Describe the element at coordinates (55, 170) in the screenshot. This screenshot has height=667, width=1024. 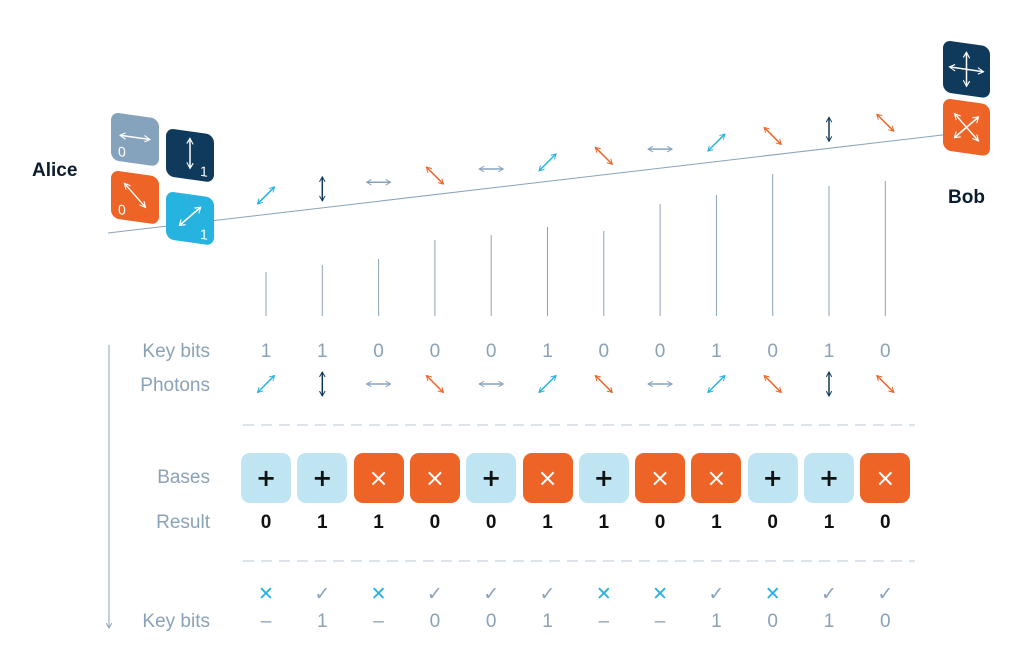
I see `alice-label: Alice` at that location.